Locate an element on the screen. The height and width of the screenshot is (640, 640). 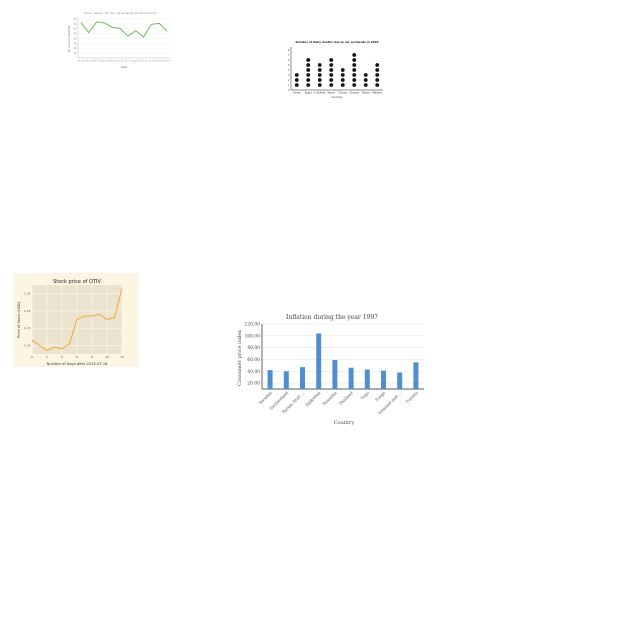
x-tick-label: 2 is located at coordinates (47, 357).